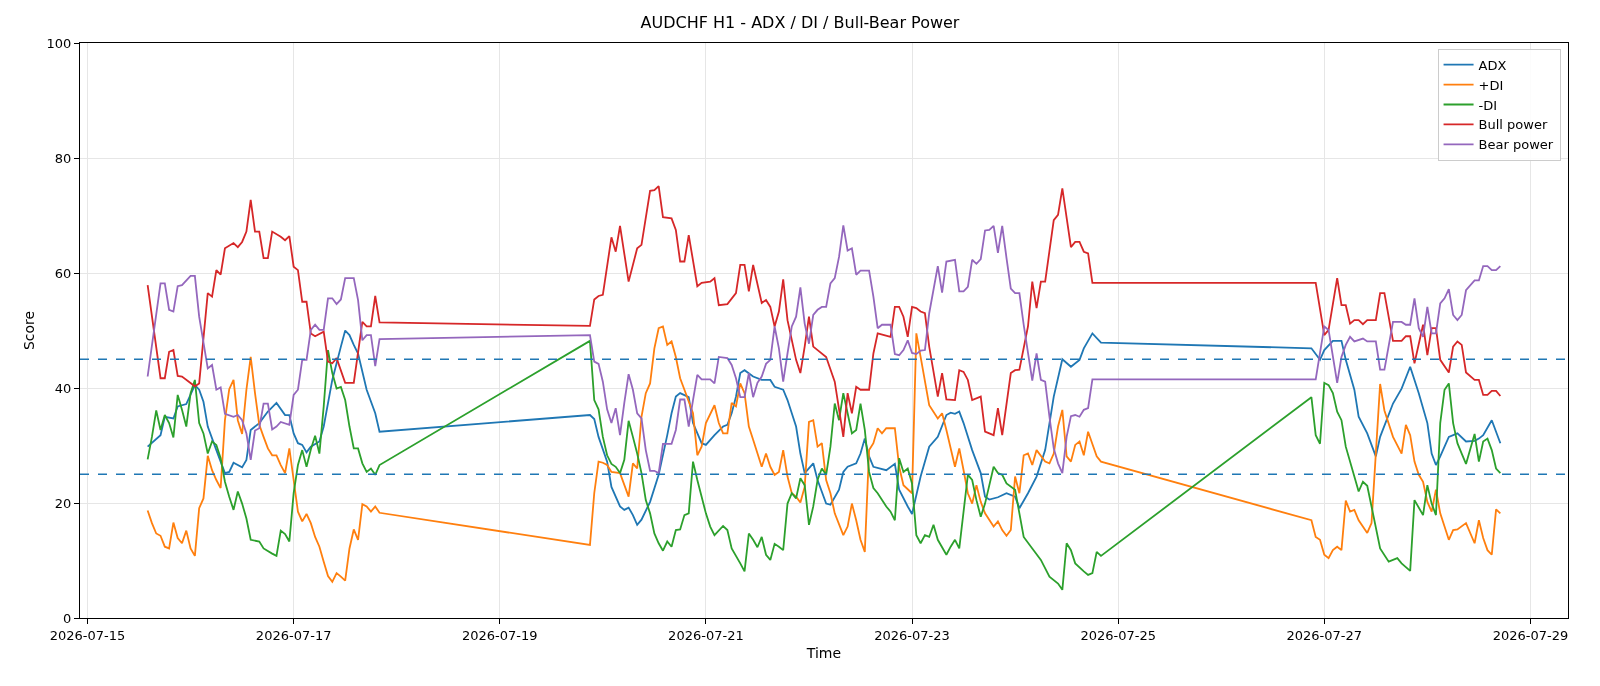 This screenshot has width=1600, height=686. I want to click on legend-label: ADX, so click(1492, 65).